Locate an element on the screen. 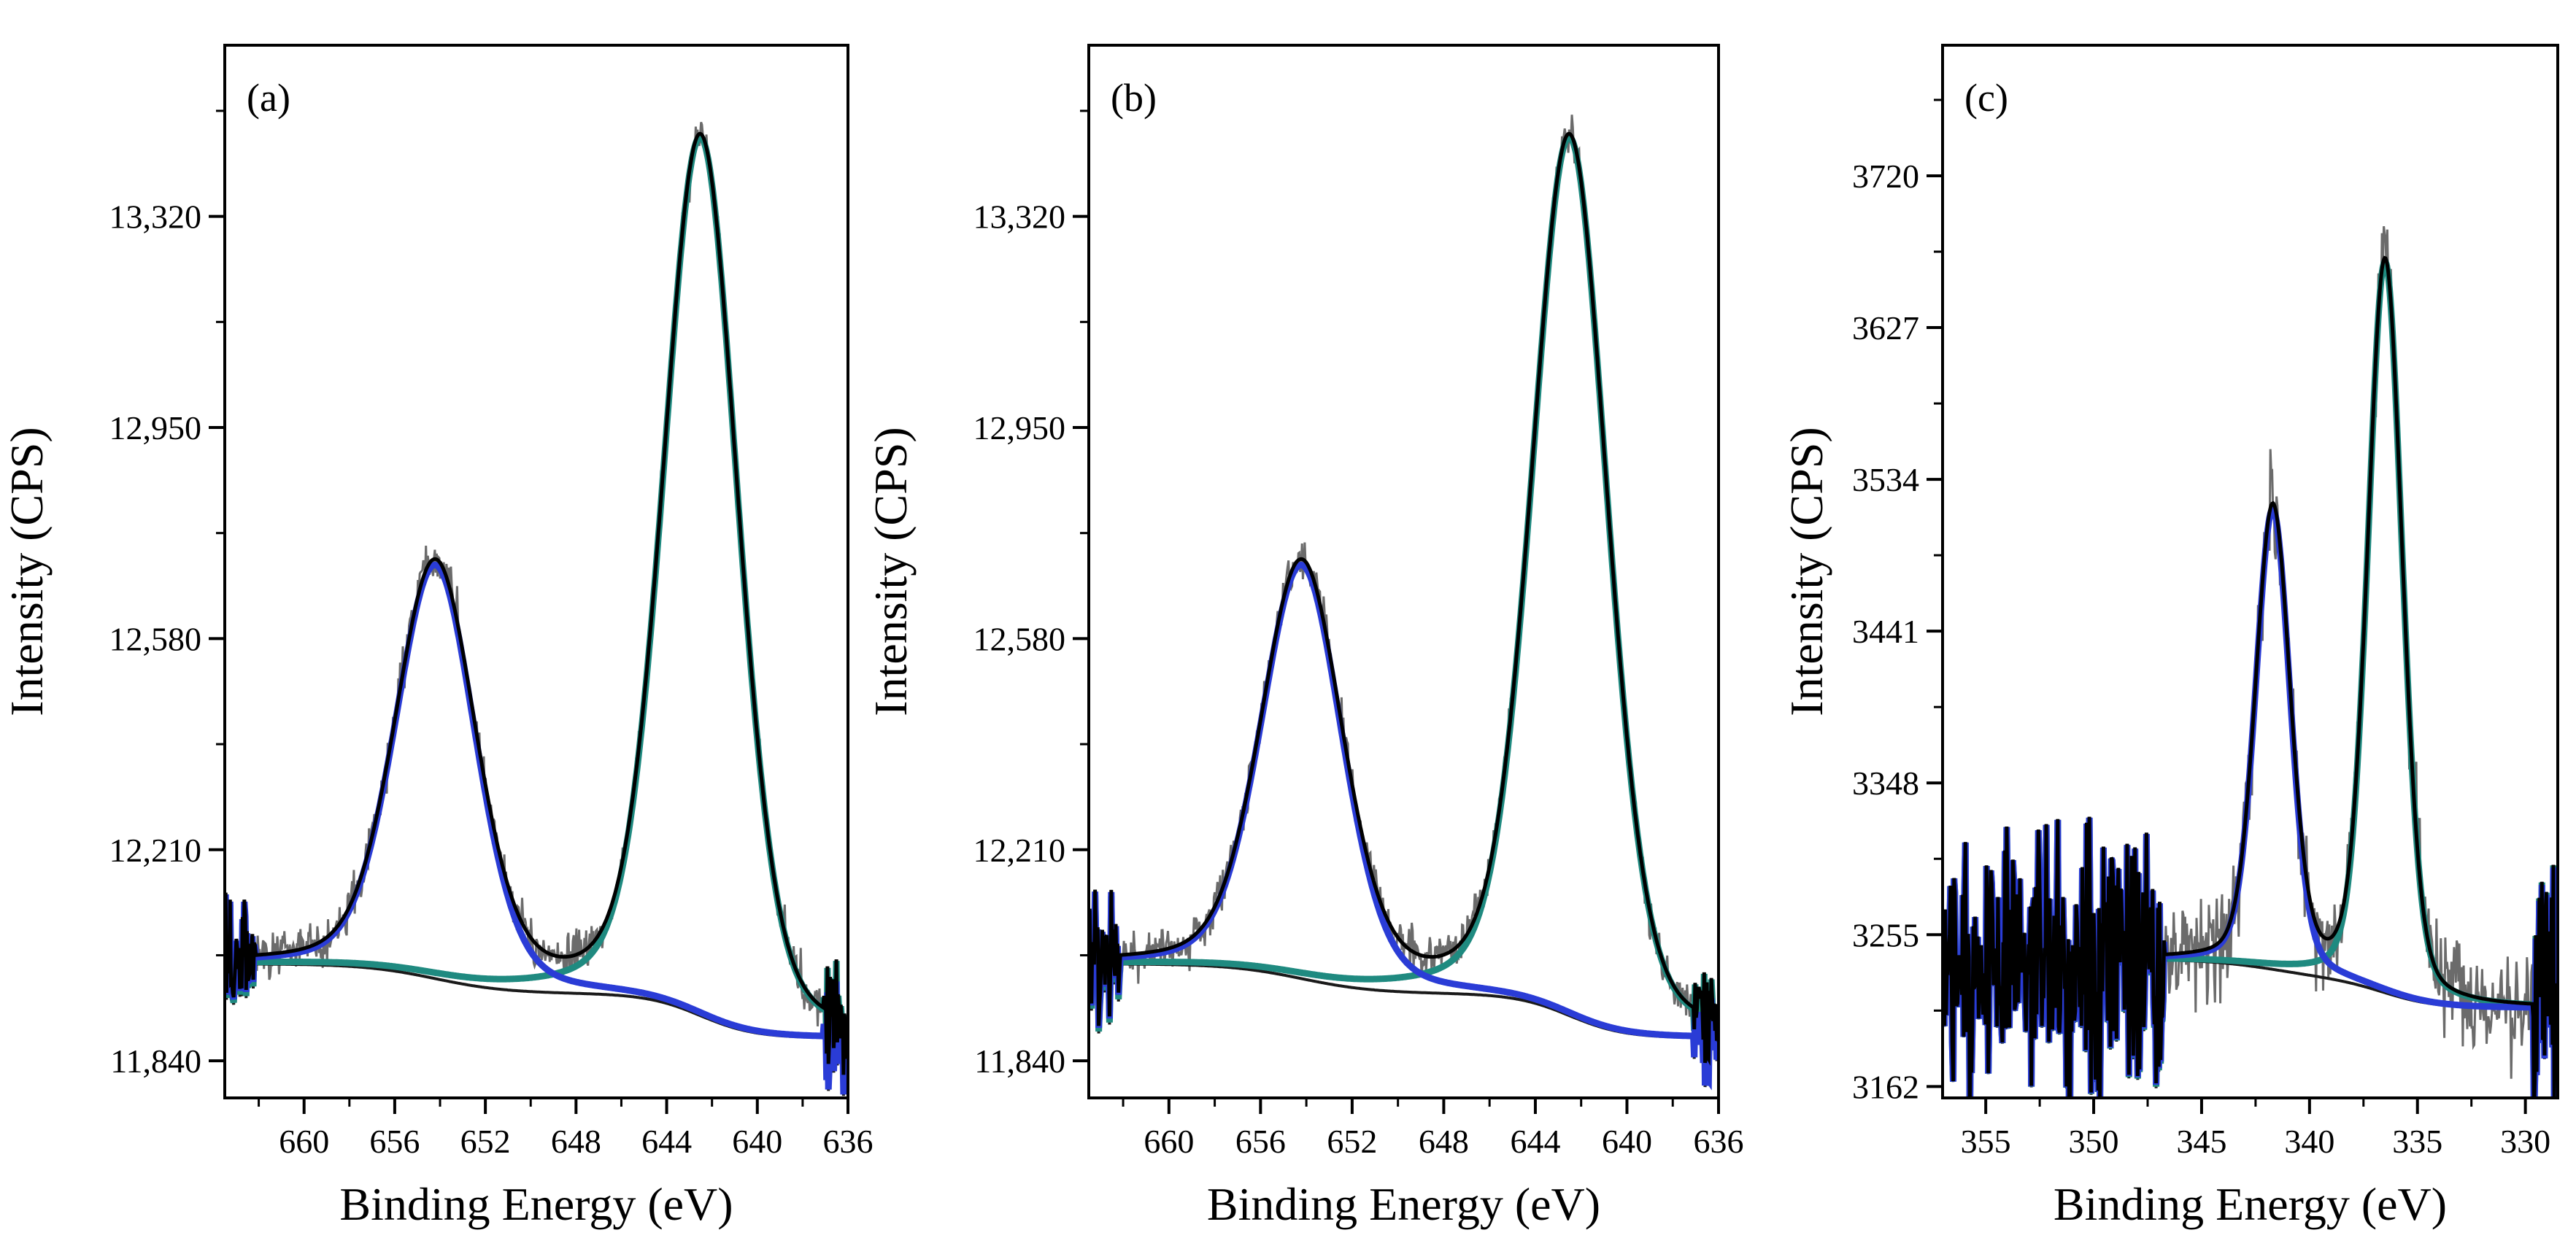 The width and height of the screenshot is (2576, 1246). peak-a-2-line is located at coordinates (536, 828).